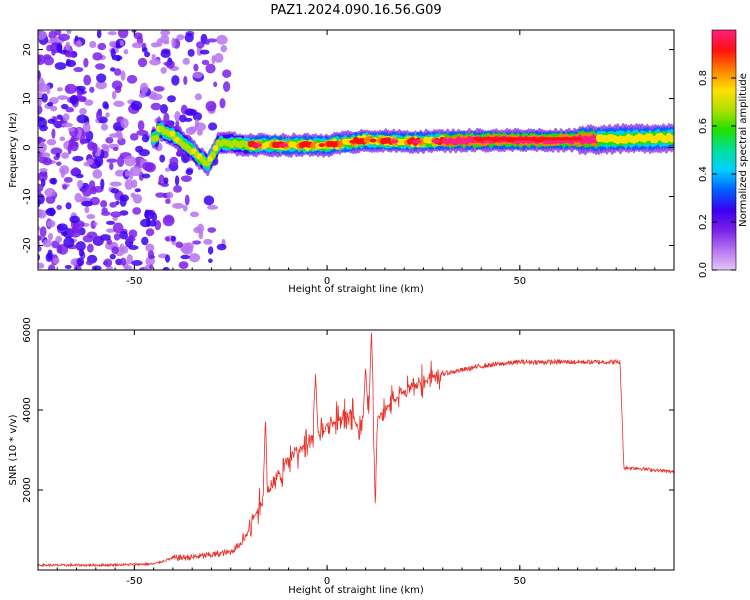  Describe the element at coordinates (327, 281) in the screenshot. I see `spectrogram-xtick-label: 0` at that location.